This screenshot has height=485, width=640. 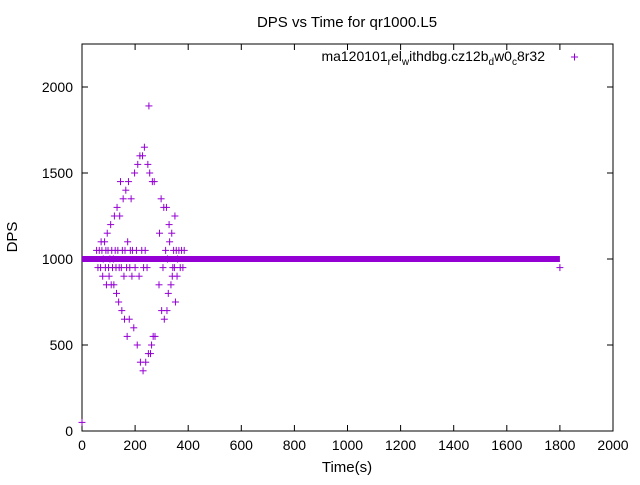 What do you see at coordinates (242, 445) in the screenshot?
I see `x-tick-label: 600` at bounding box center [242, 445].